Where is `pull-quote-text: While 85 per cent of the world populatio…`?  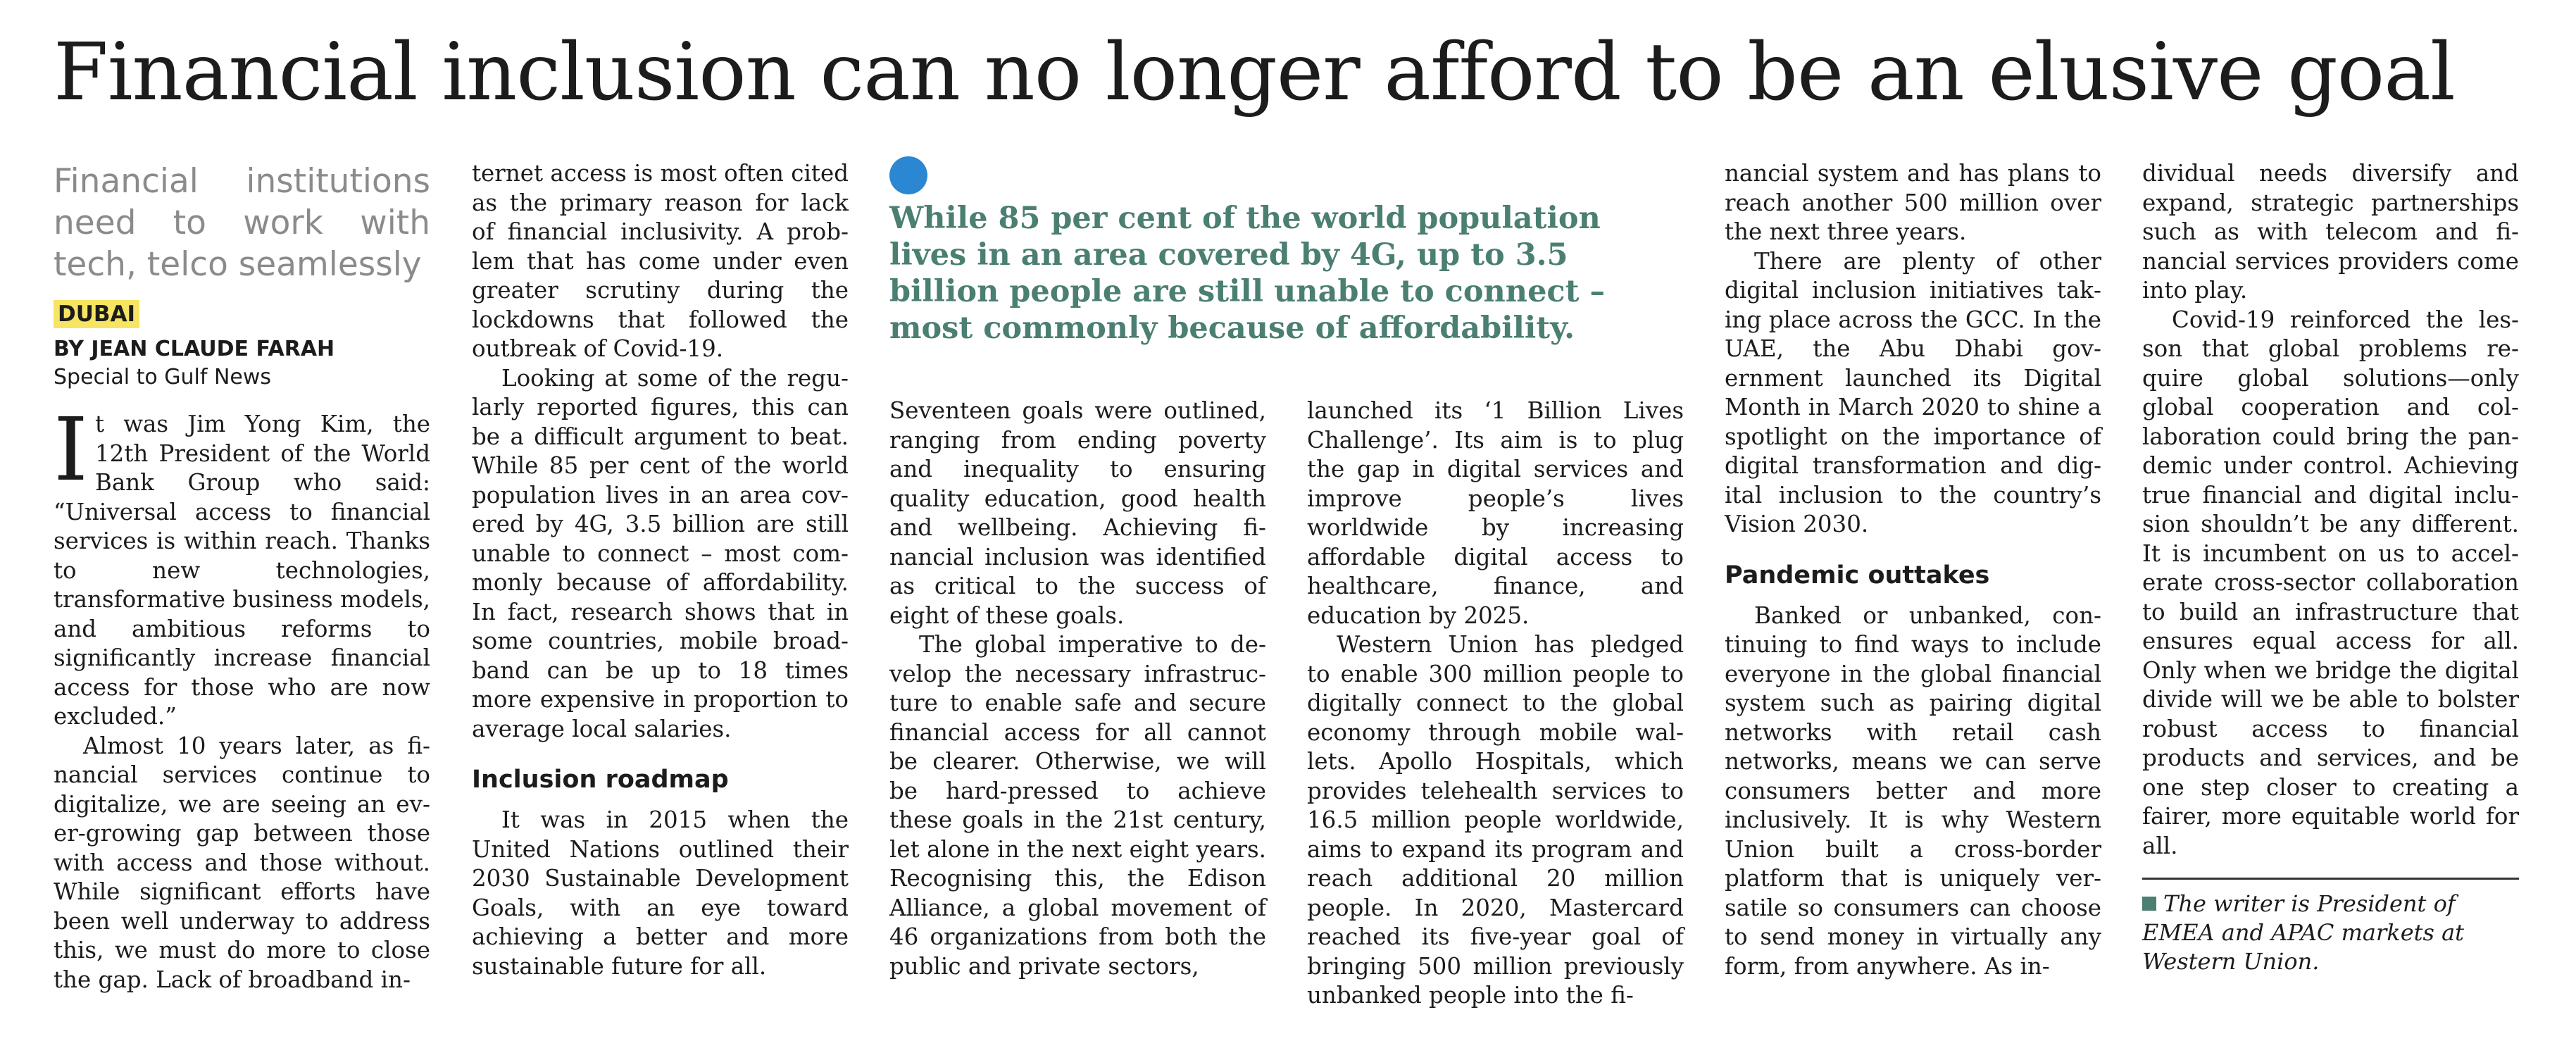 pull-quote-text: While 85 per cent of the world populatio… is located at coordinates (1247, 273).